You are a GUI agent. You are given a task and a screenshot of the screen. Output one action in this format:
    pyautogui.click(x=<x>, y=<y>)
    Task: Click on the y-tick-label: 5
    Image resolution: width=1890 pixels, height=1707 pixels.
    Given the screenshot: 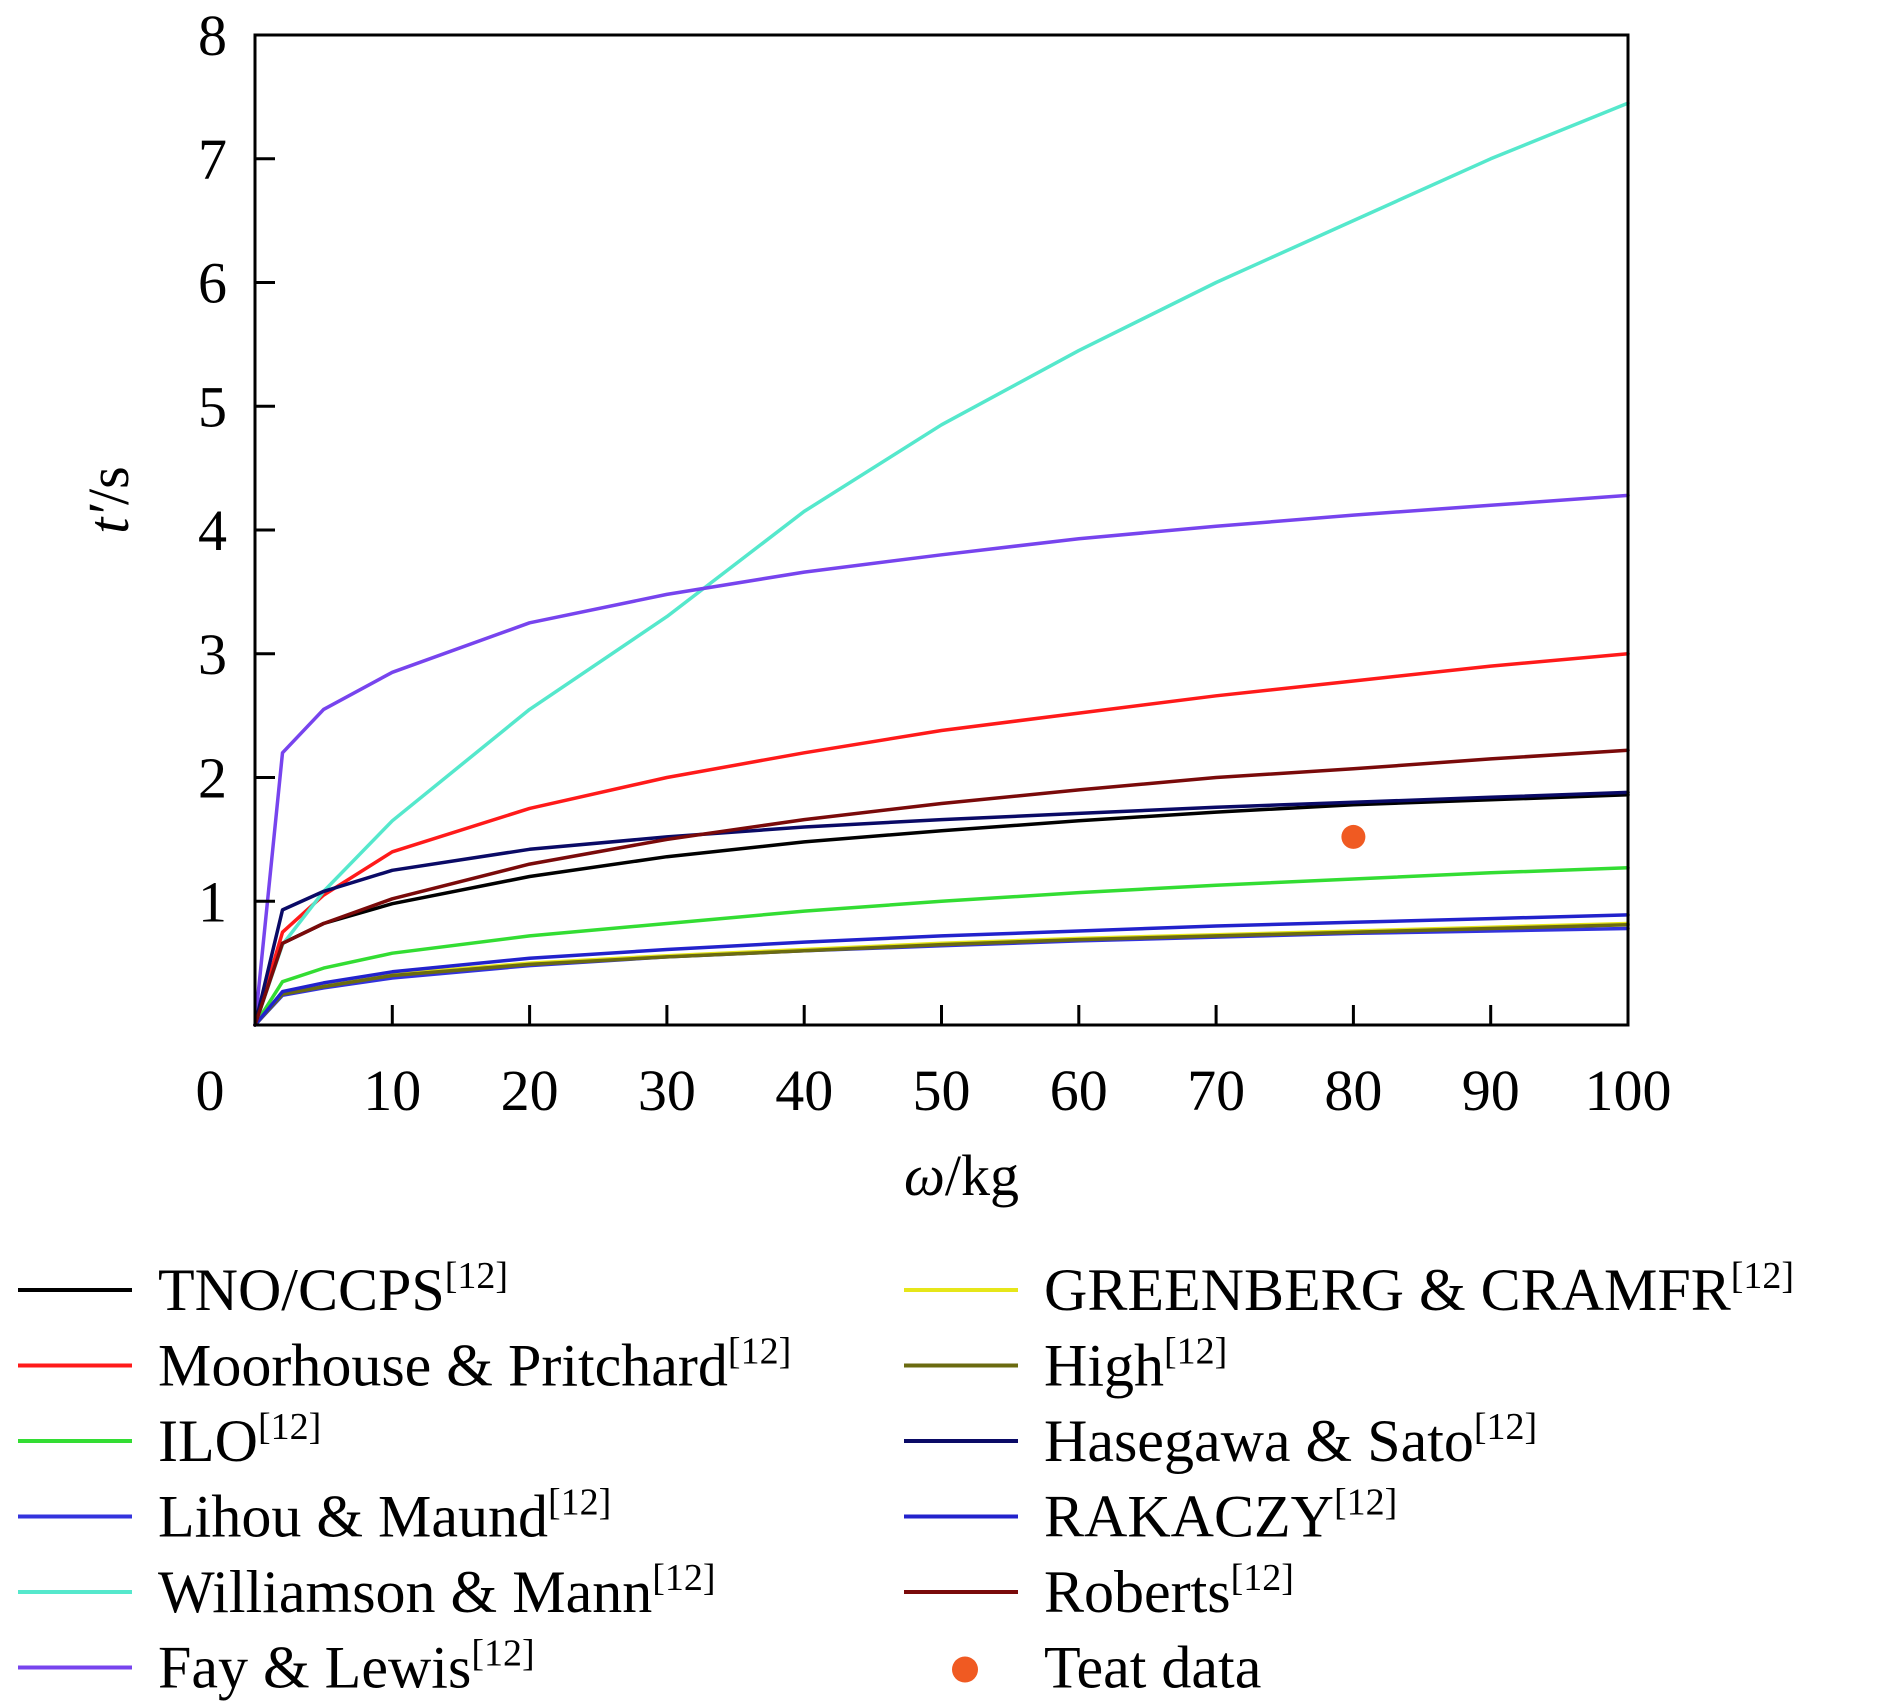 What is the action you would take?
    pyautogui.click(x=212, y=406)
    